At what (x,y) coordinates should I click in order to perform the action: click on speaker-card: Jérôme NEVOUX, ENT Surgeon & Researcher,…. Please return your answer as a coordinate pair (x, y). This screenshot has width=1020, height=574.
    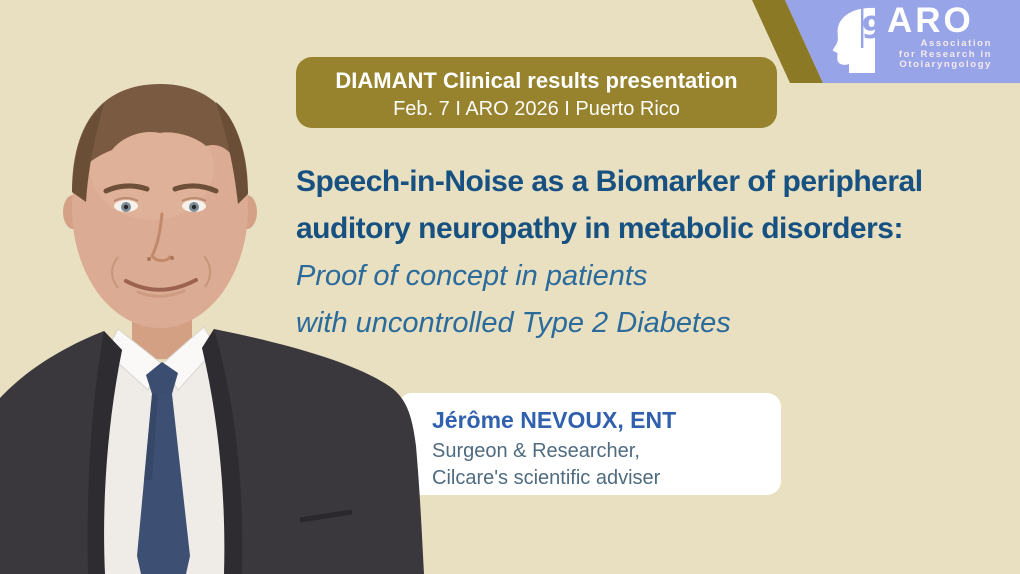
    Looking at the image, I should click on (589, 444).